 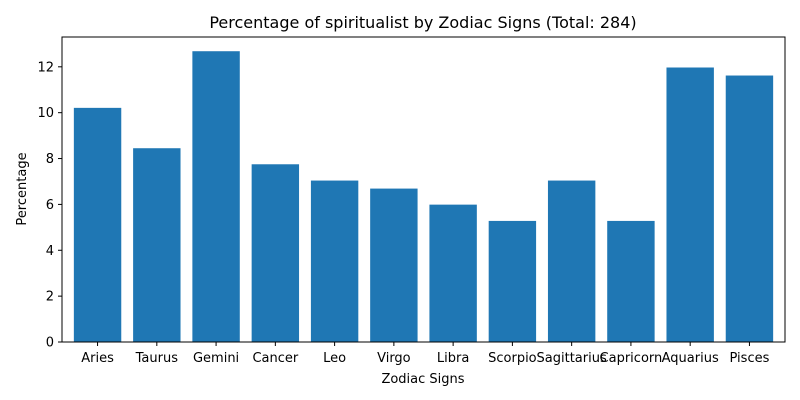 What do you see at coordinates (453, 273) in the screenshot?
I see `bar-libra` at bounding box center [453, 273].